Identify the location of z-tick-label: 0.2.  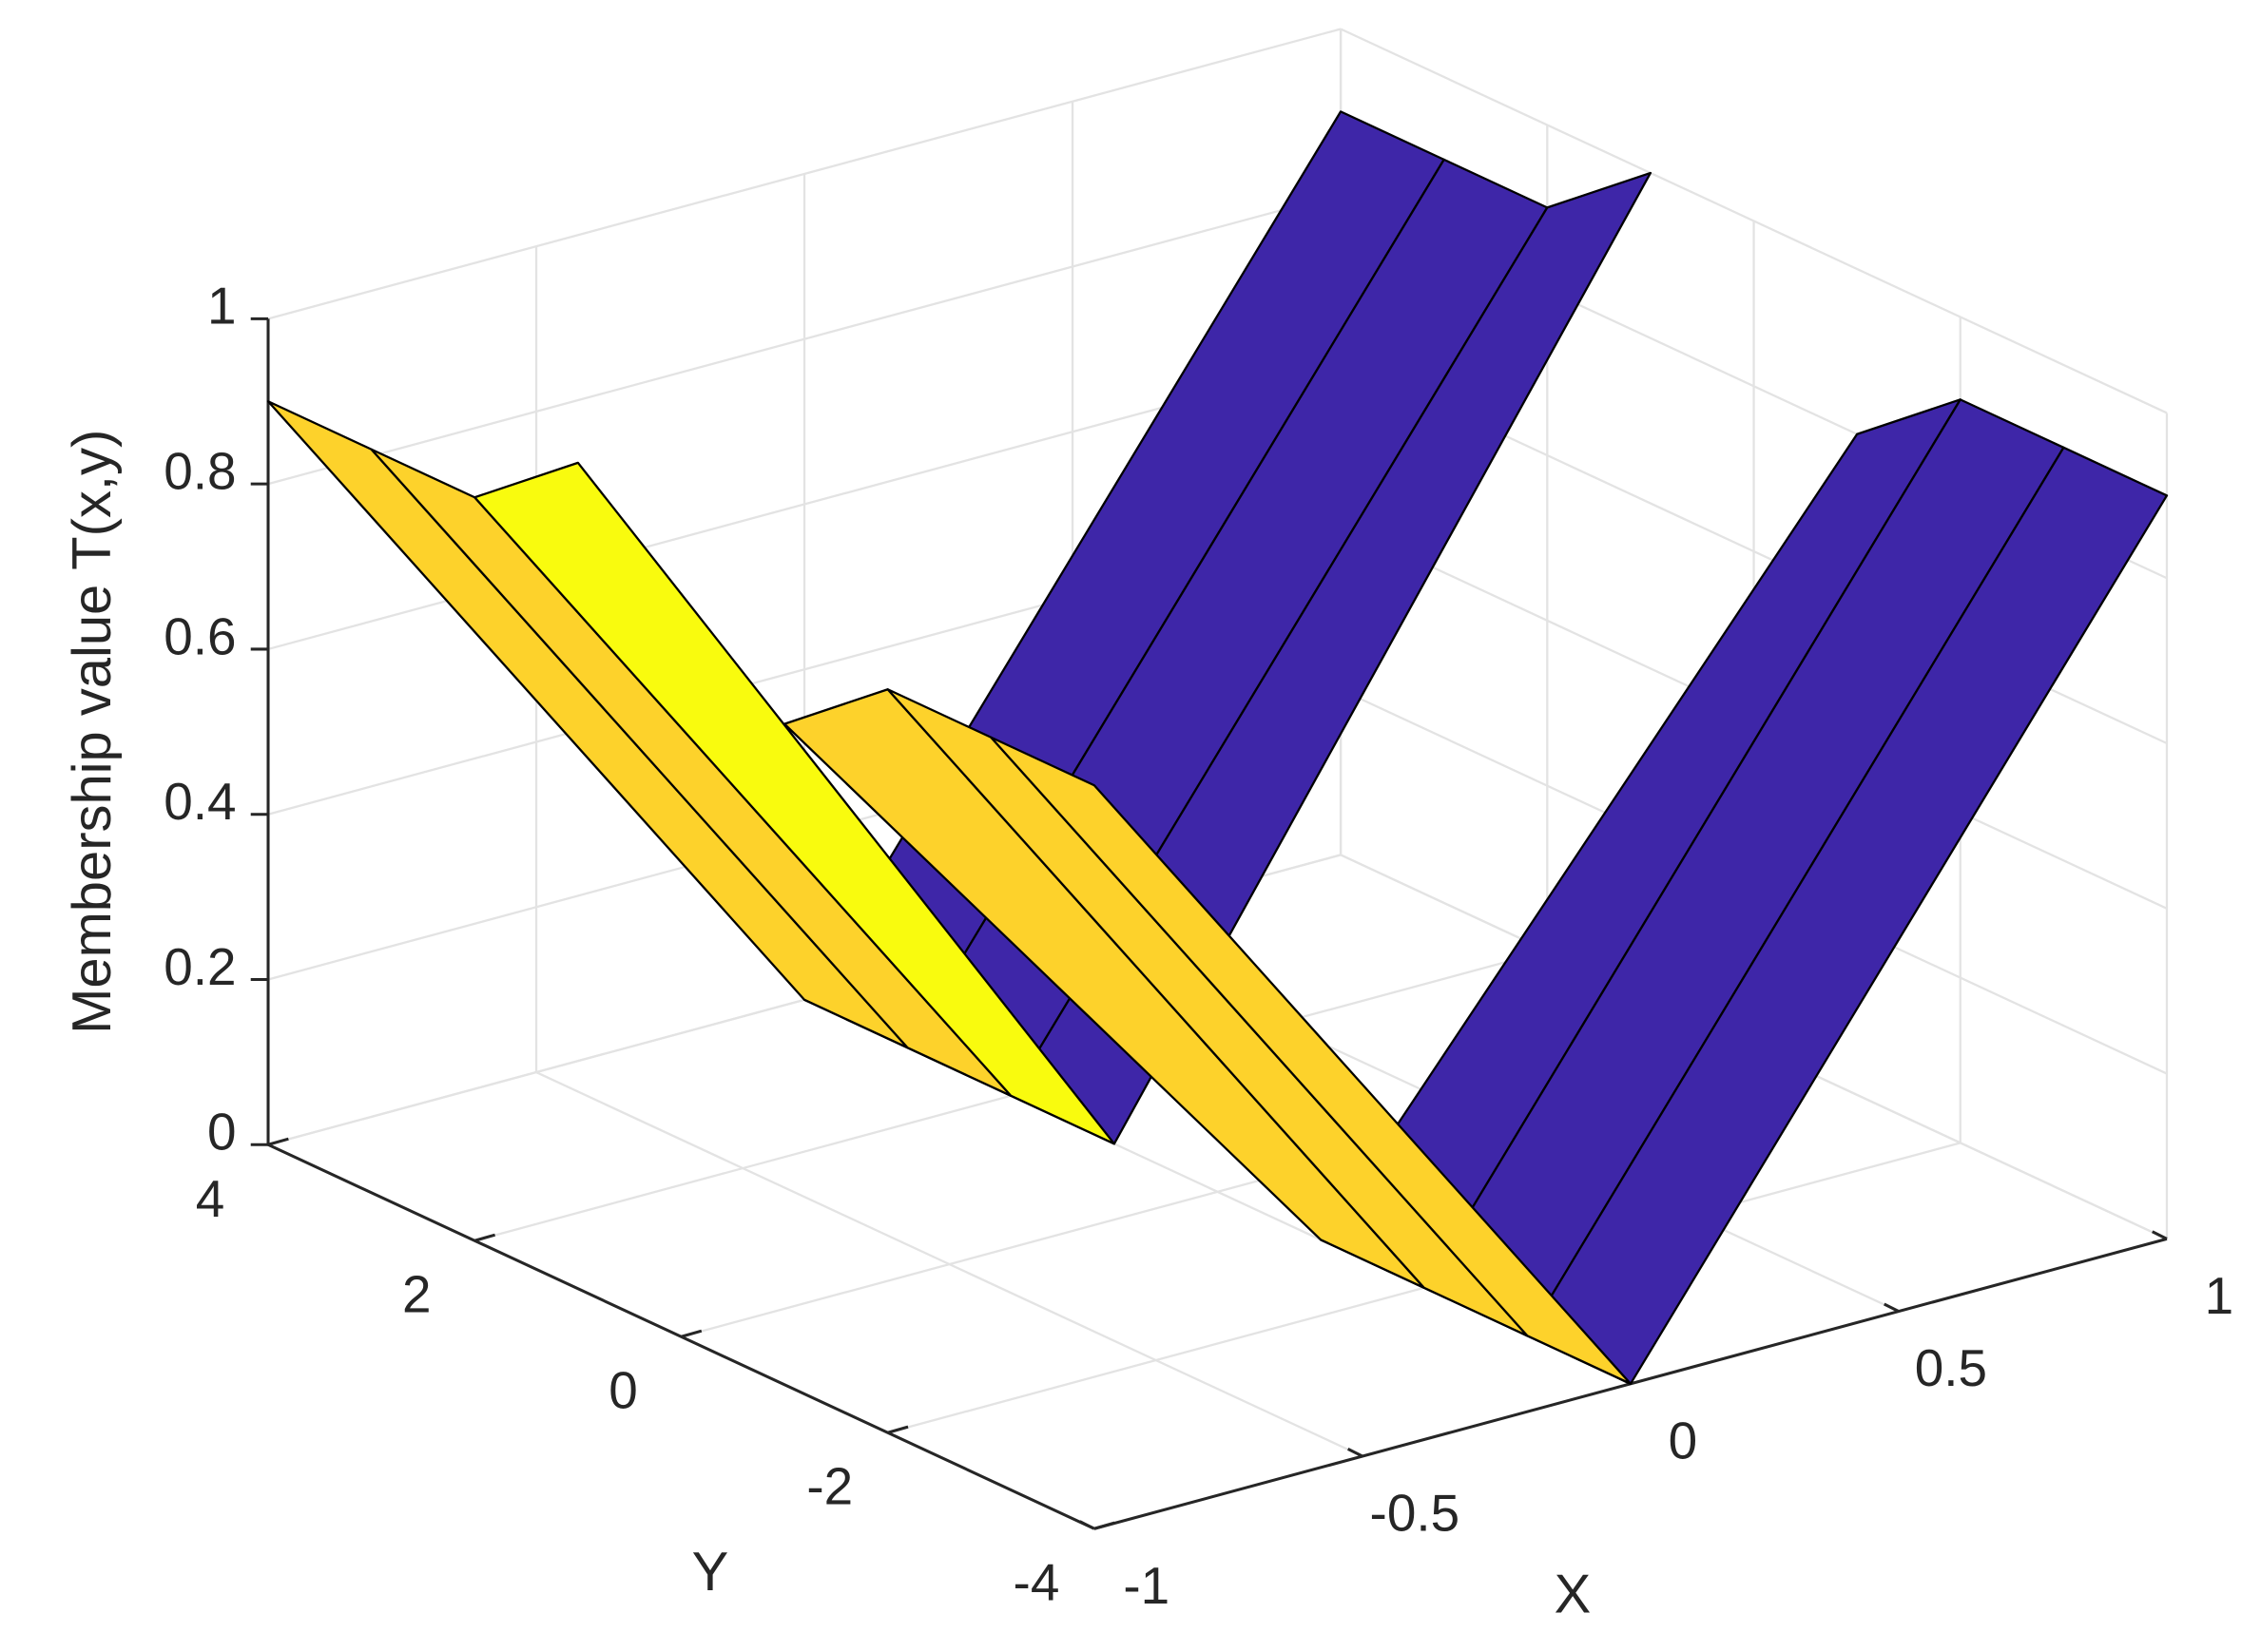
(200, 966).